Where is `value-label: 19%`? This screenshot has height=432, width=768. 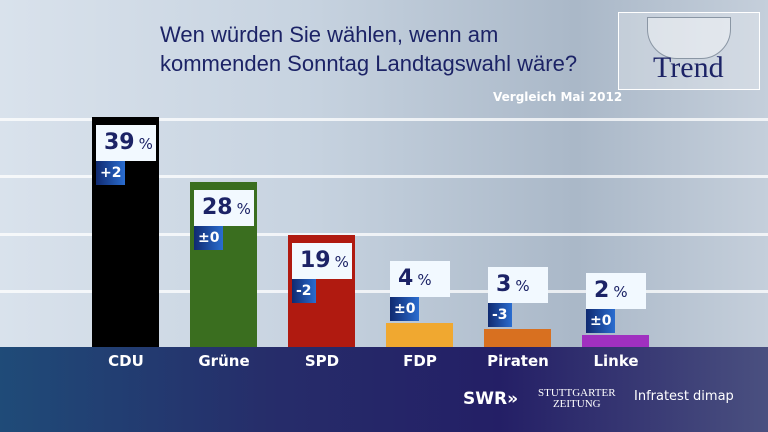 value-label: 19% is located at coordinates (322, 260).